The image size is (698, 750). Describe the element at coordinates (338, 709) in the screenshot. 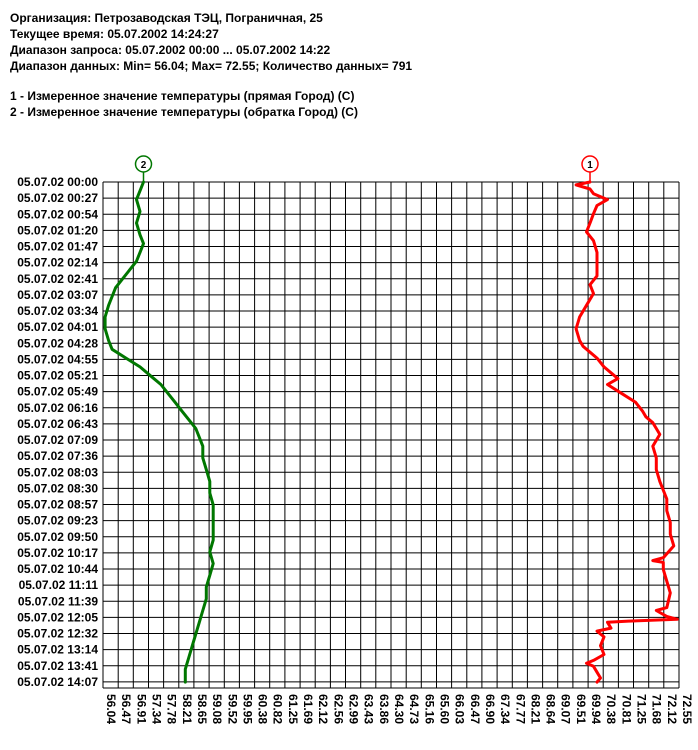

I see `x-tick-label: 62.56` at that location.